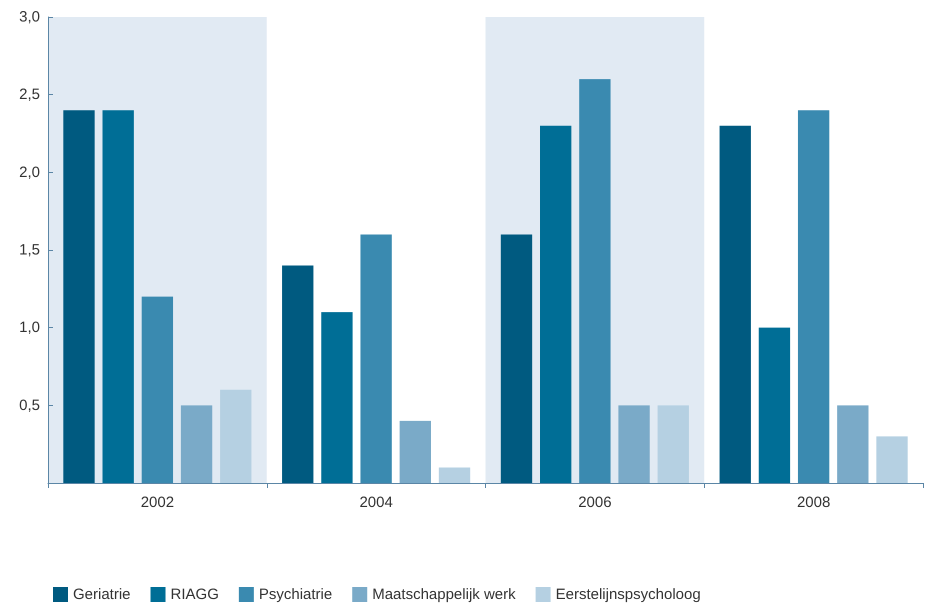 The width and height of the screenshot is (943, 607). Describe the element at coordinates (102, 594) in the screenshot. I see `legend-label: Geriatrie` at that location.